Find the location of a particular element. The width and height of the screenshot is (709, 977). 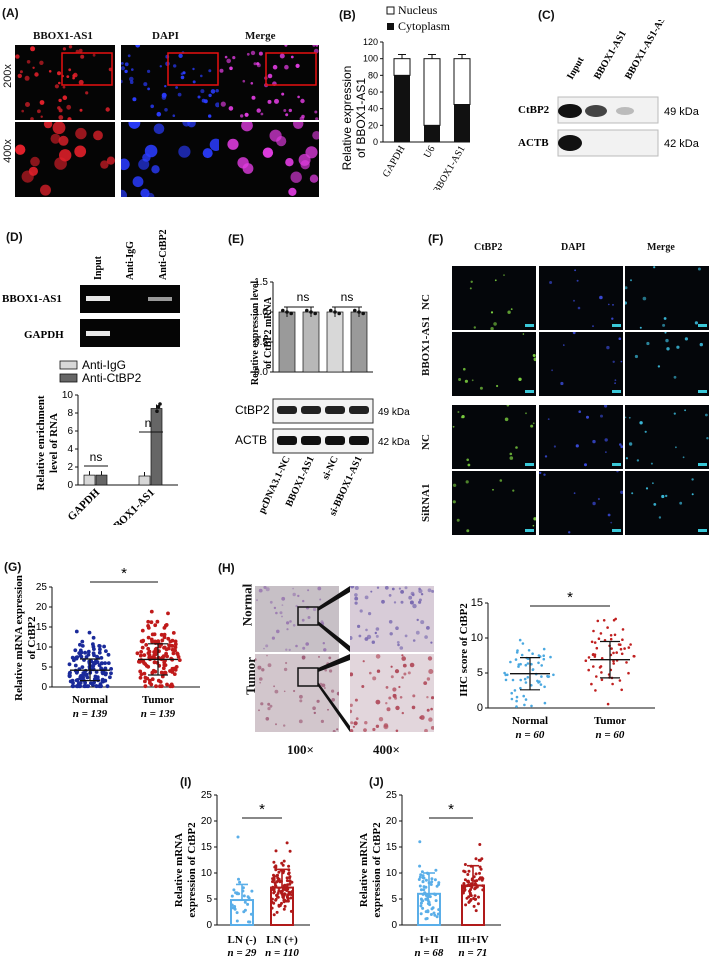

band-bbox1-anti-ctbp2 is located at coordinates (160, 299).